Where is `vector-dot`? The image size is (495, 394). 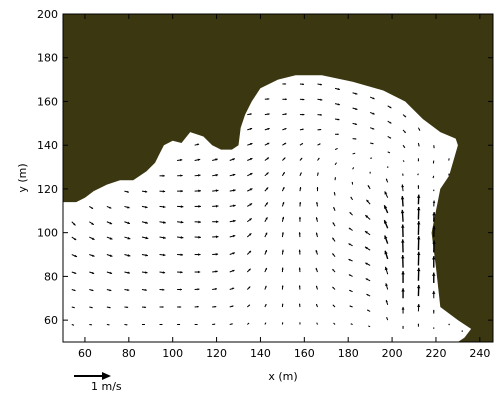
vector-dot is located at coordinates (387, 167).